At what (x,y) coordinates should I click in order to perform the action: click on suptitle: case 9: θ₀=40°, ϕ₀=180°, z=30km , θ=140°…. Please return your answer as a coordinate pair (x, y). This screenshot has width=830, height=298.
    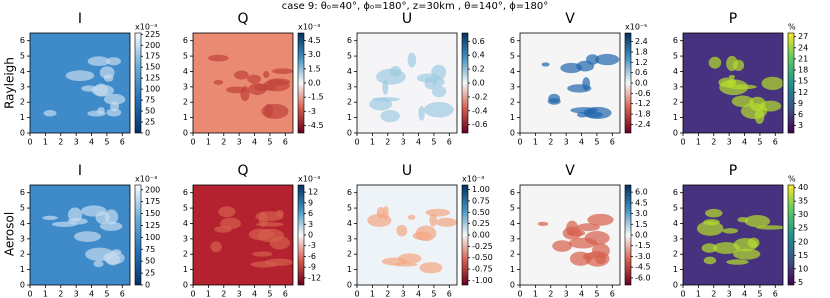
    Looking at the image, I should click on (415, 6).